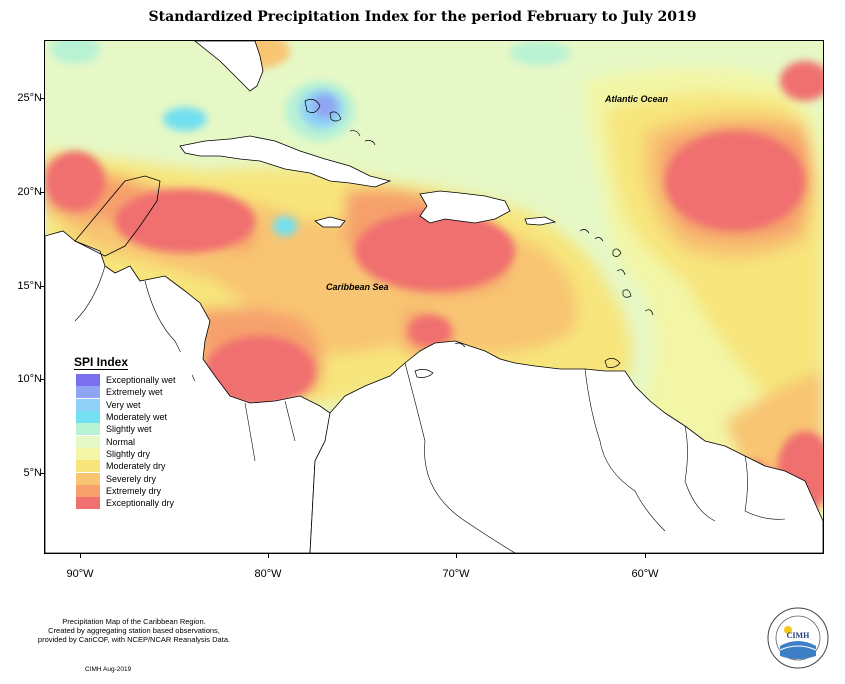 This screenshot has height=684, width=845. I want to click on cimh-logo: CIMH, so click(798, 638).